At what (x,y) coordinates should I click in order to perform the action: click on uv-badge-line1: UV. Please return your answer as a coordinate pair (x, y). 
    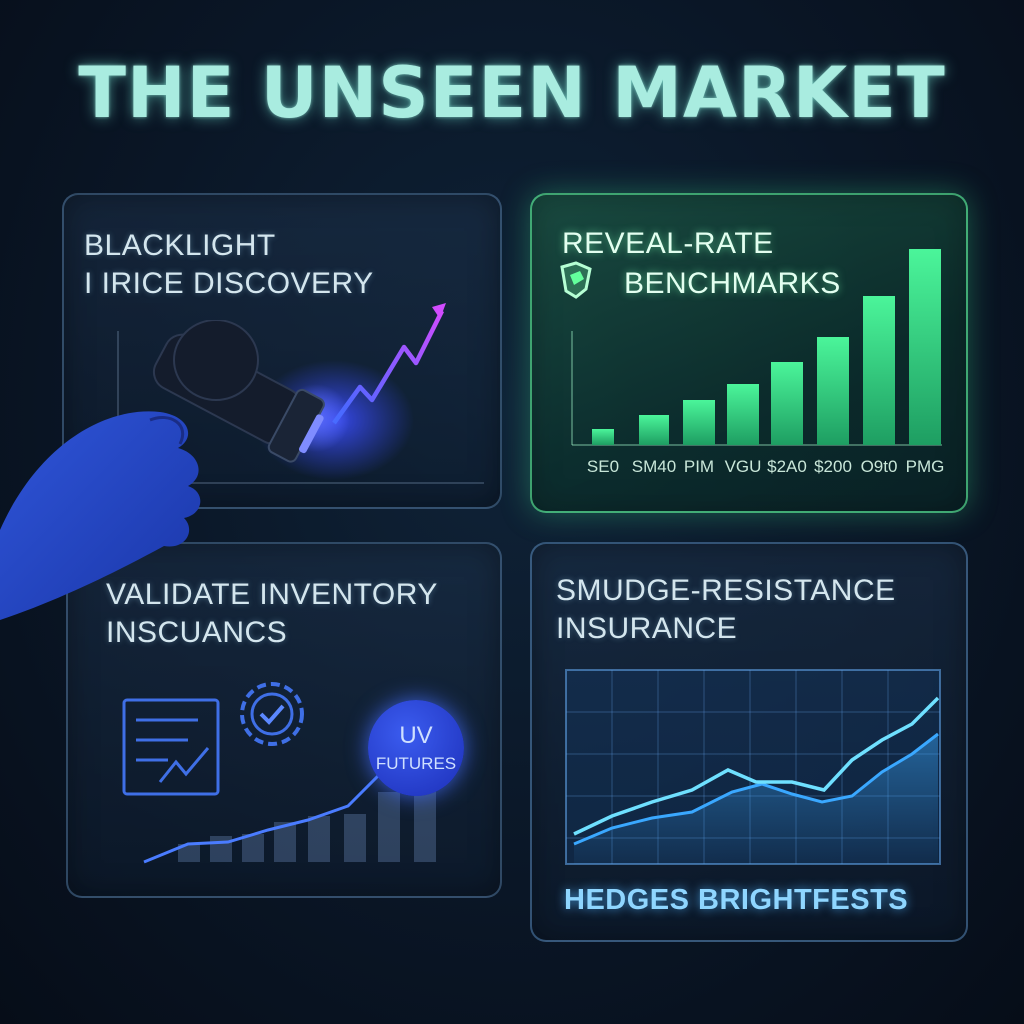
    Looking at the image, I should click on (416, 735).